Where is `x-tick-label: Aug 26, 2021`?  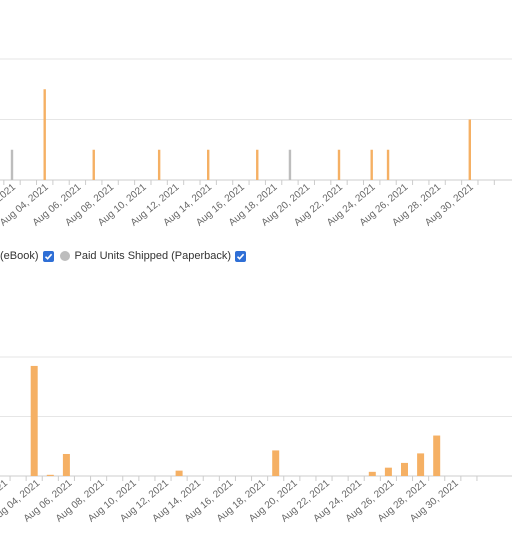
x-tick-label: Aug 26, 2021 is located at coordinates (370, 501).